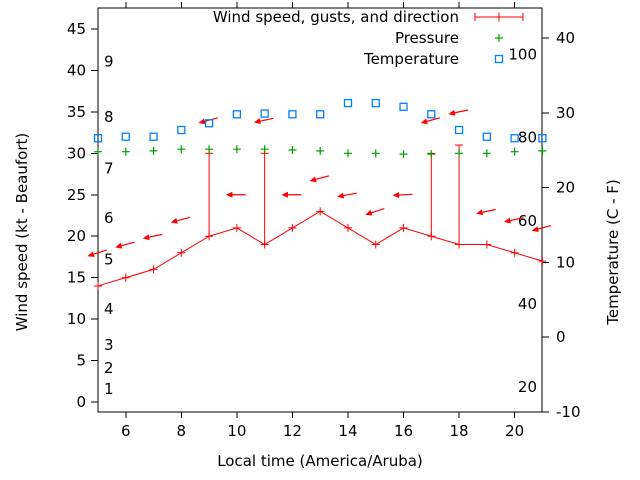  I want to click on y-axis-title-right: Temperature (C - F), so click(613, 252).